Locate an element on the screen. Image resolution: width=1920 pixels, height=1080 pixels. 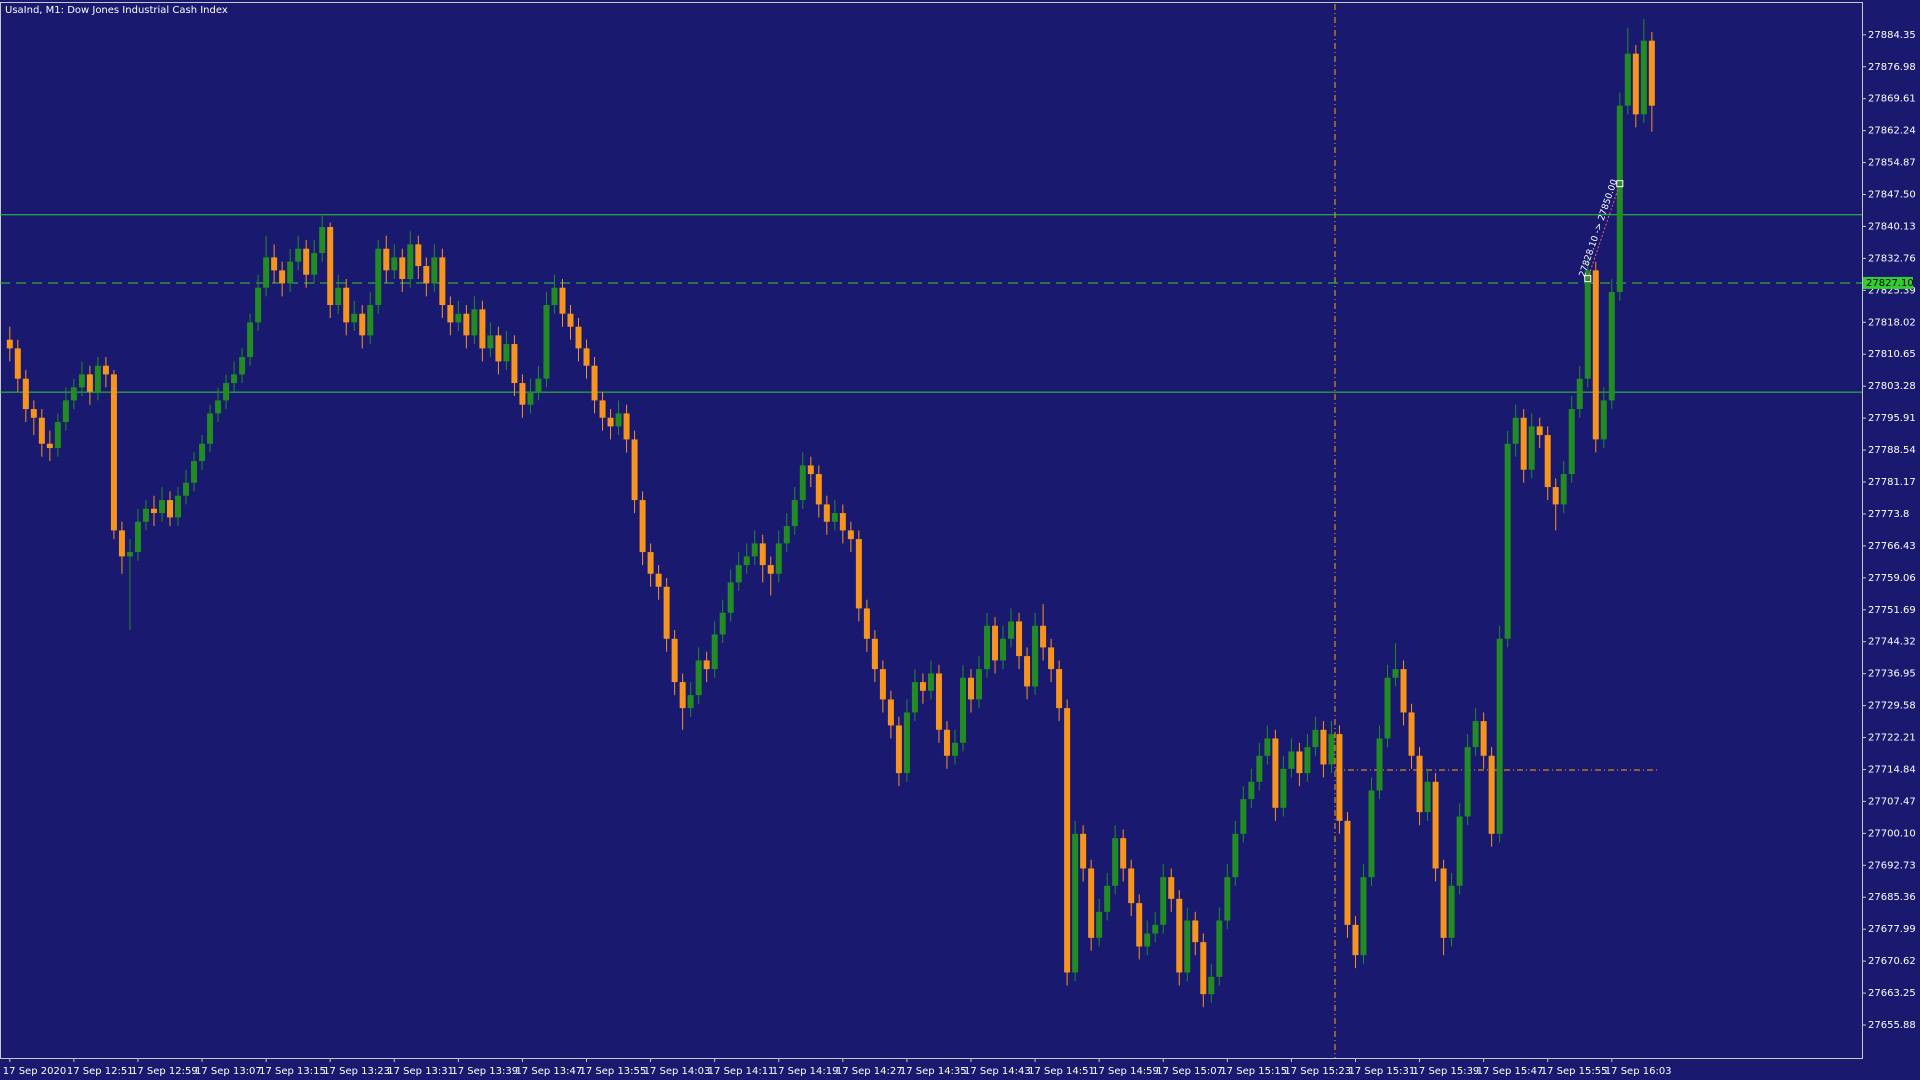
x-tick-label: 17 Sep 13:39 is located at coordinates (484, 1071).